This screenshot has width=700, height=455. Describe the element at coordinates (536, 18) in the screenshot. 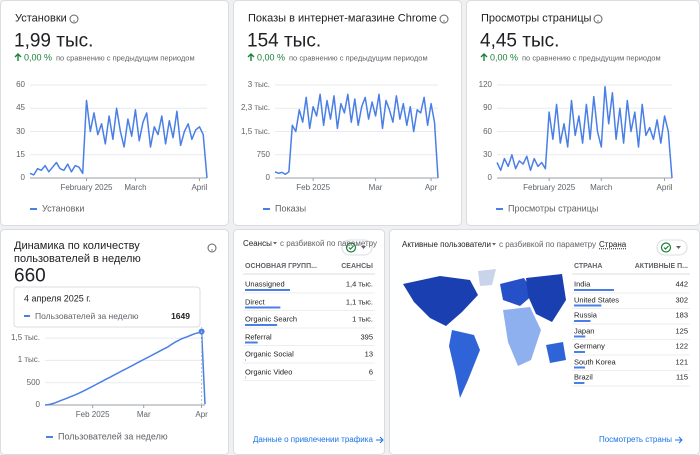

I see `card-title: Просмотры страницы` at that location.